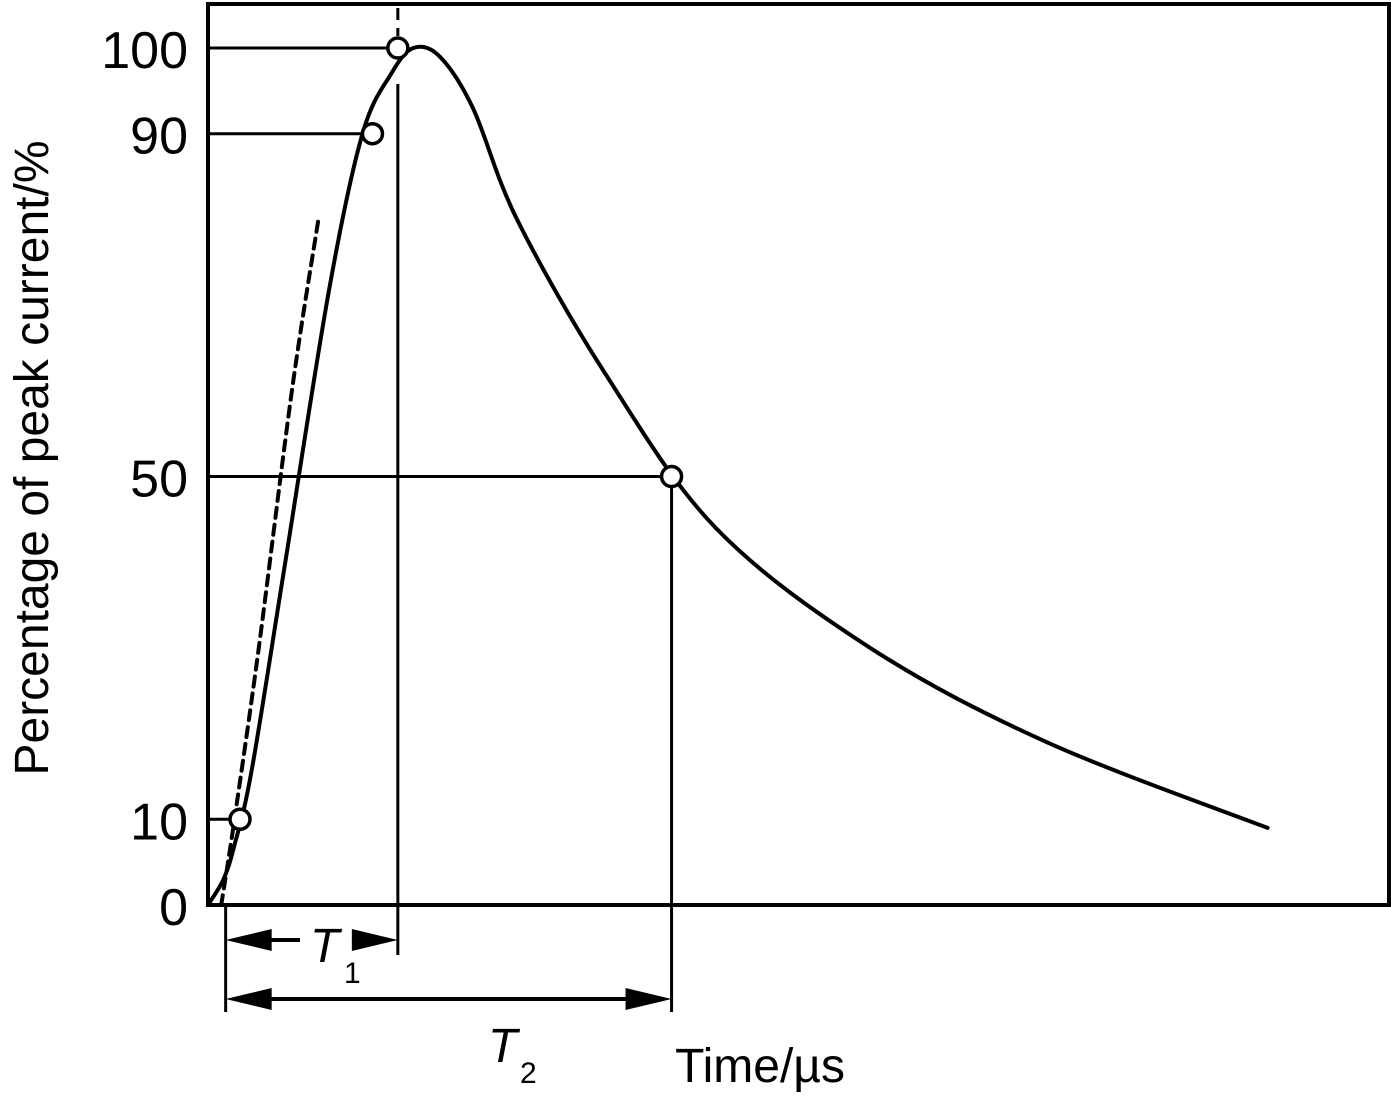  Describe the element at coordinates (144, 51) in the screenshot. I see `y-tick-label: 100` at that location.